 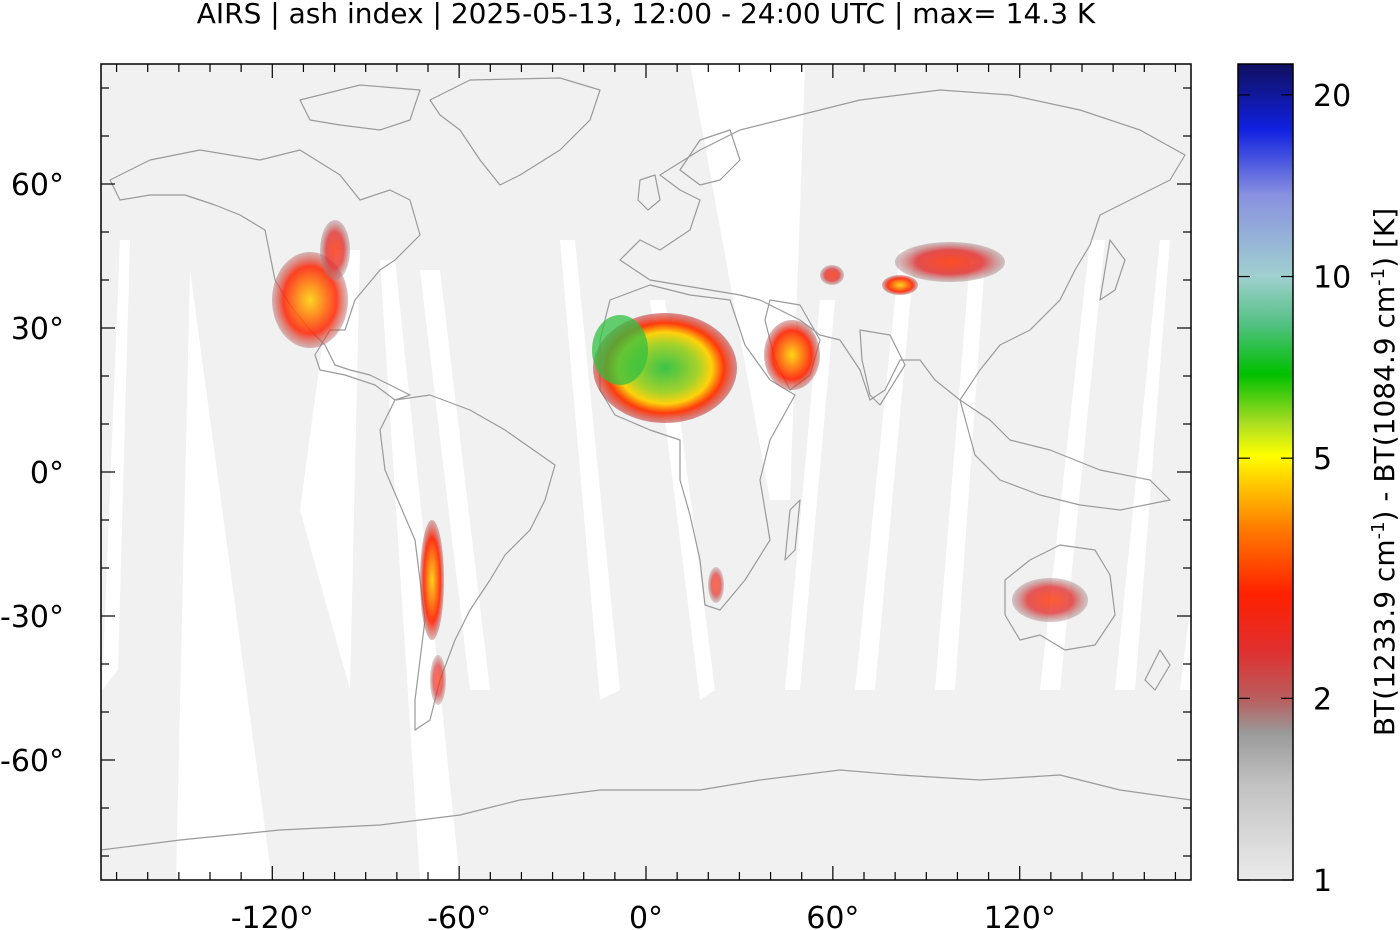 What do you see at coordinates (900, 285) in the screenshot?
I see `ash-region-tarim` at bounding box center [900, 285].